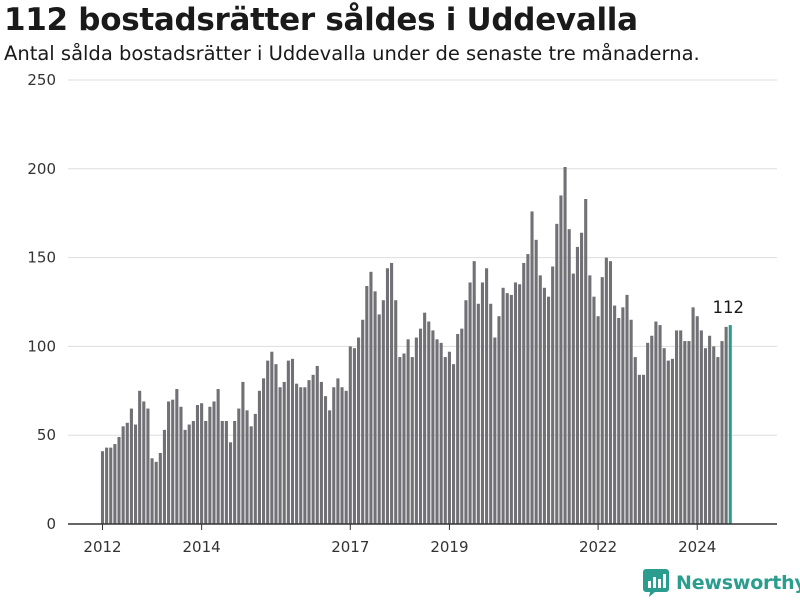 This screenshot has height=600, width=800. I want to click on x-tick-label: 2019, so click(449, 547).